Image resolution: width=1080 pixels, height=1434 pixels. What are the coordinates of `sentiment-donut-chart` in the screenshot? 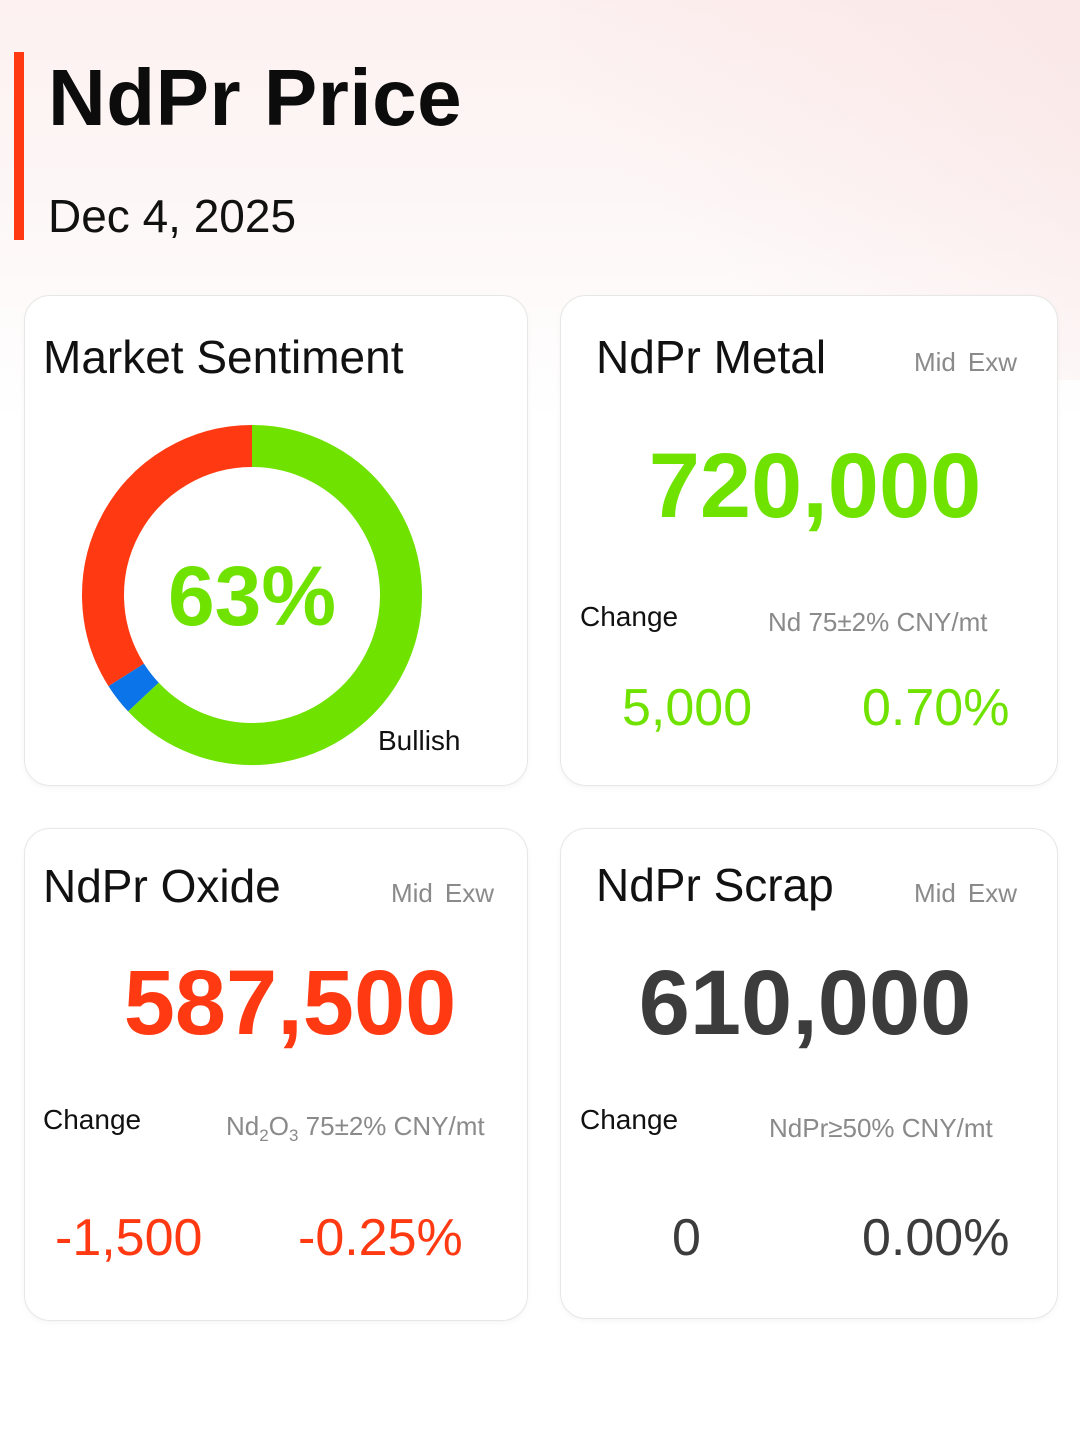 It's located at (252, 595).